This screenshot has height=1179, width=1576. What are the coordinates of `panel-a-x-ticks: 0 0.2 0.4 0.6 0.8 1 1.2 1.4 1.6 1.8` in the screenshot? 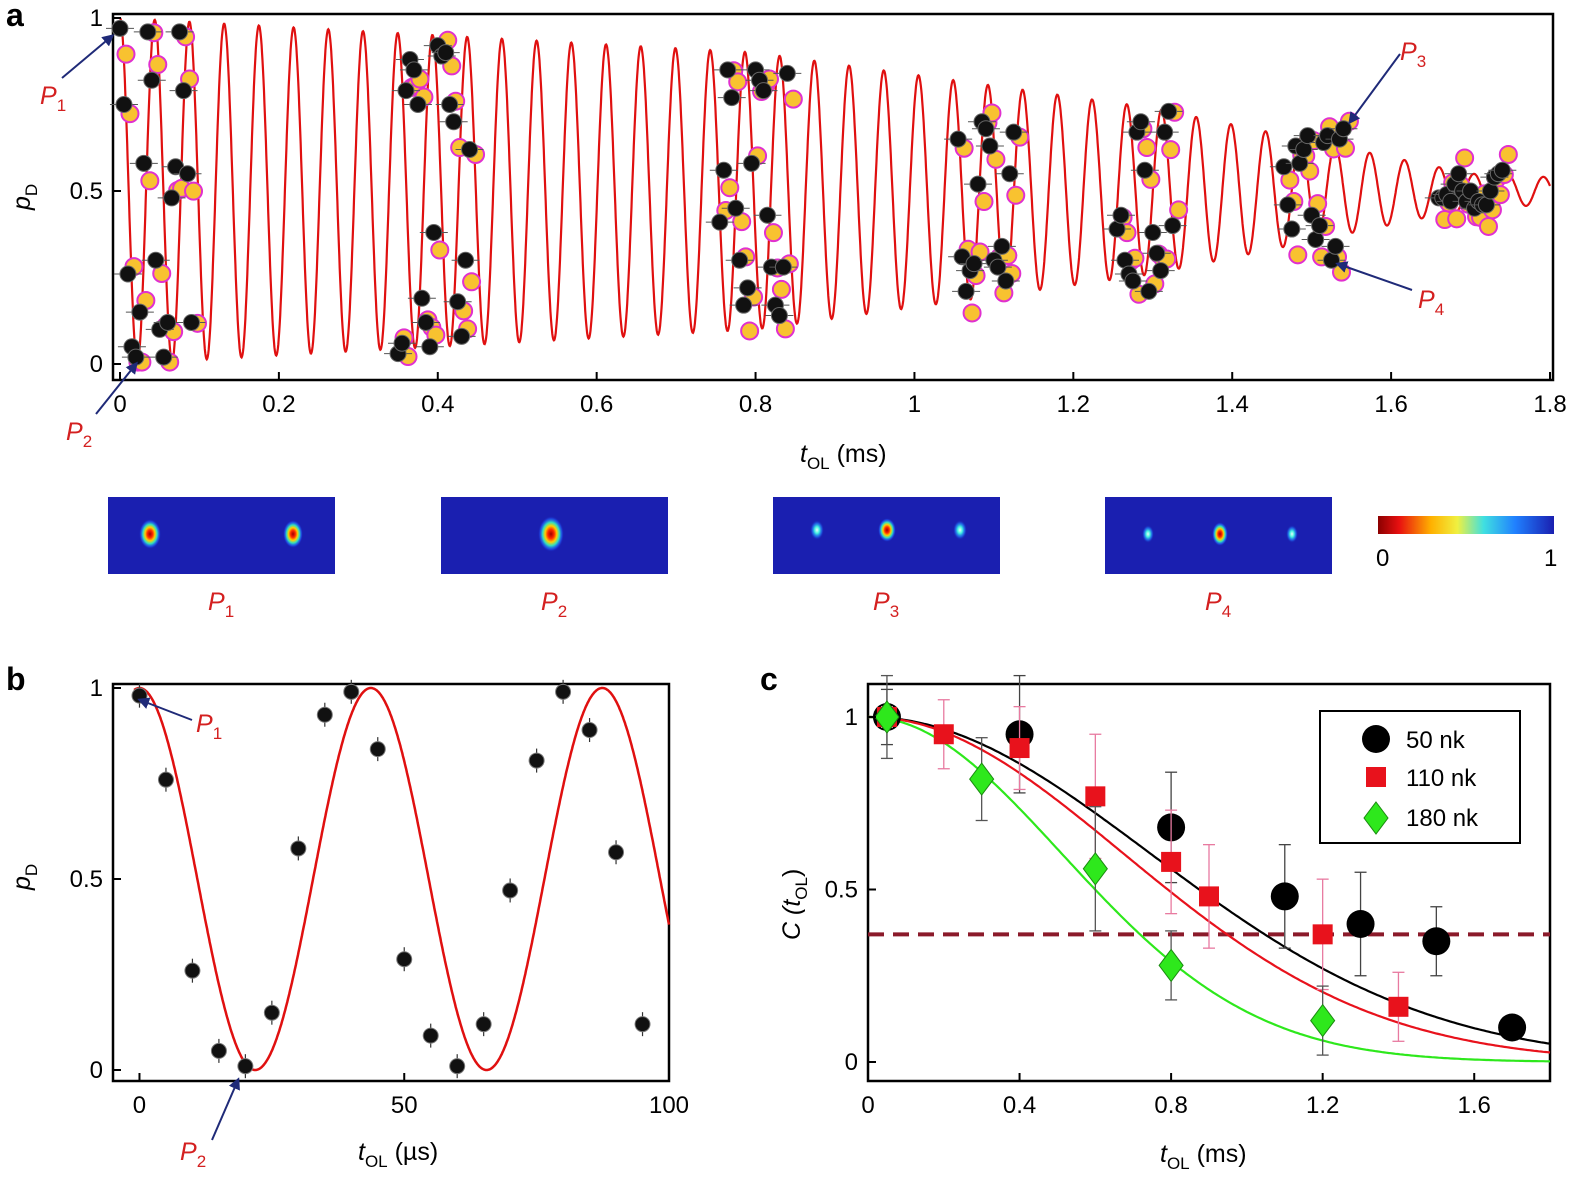 It's located at (840, 395).